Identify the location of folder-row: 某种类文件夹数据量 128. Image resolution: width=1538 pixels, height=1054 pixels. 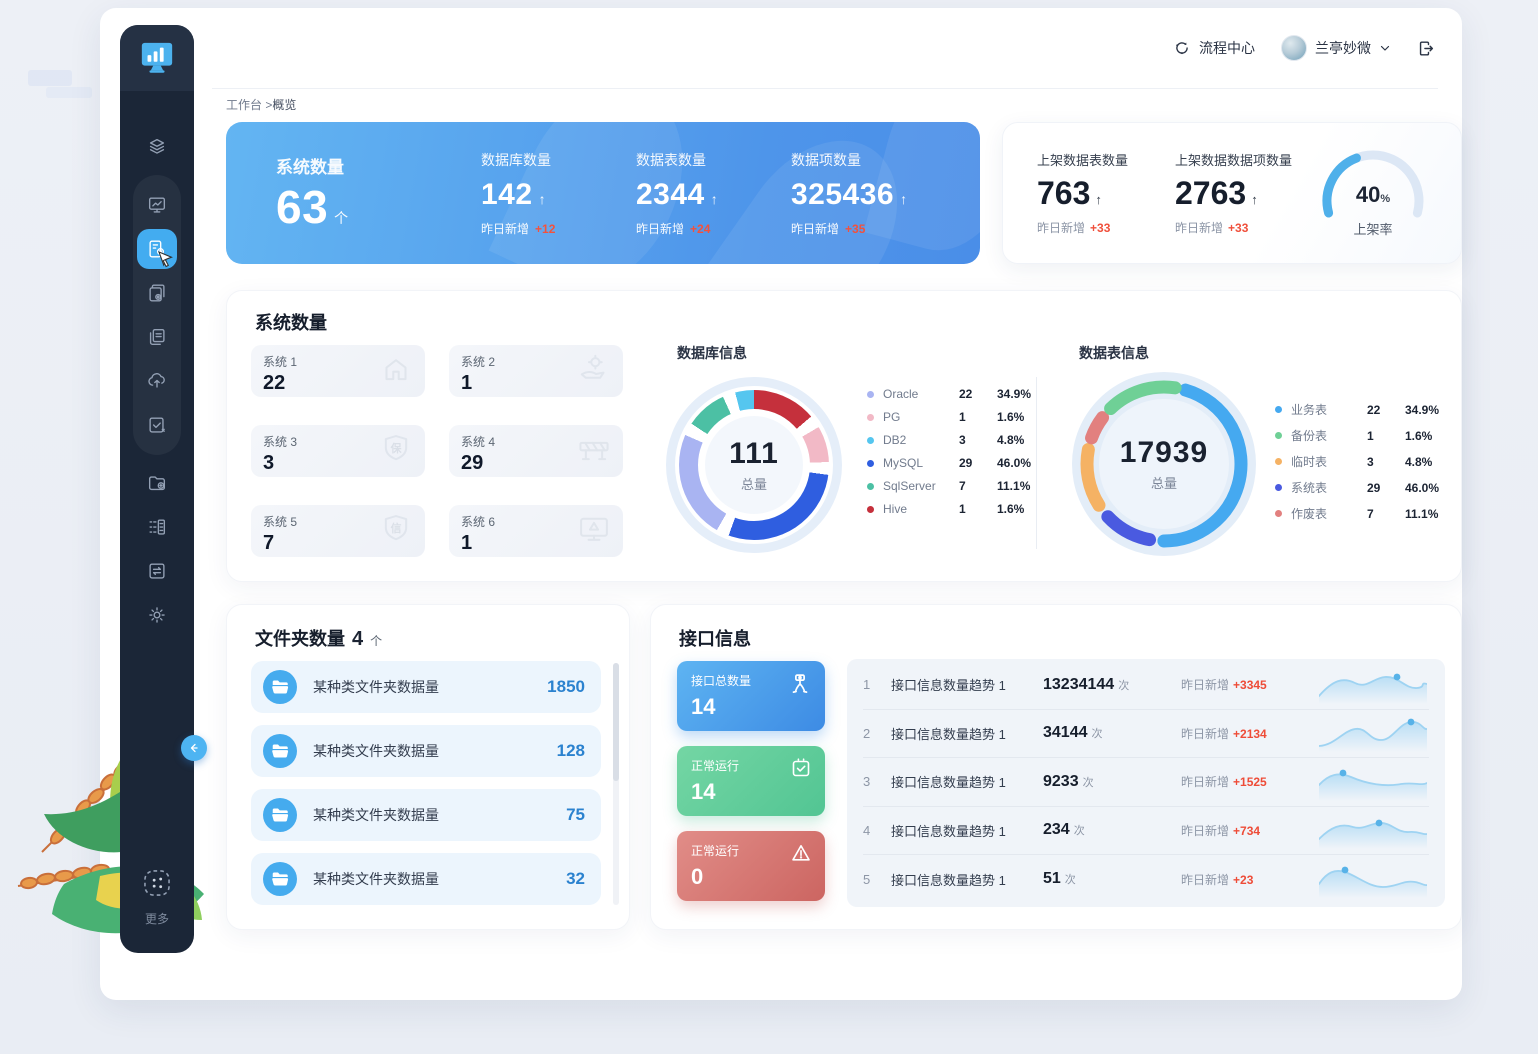
(426, 751).